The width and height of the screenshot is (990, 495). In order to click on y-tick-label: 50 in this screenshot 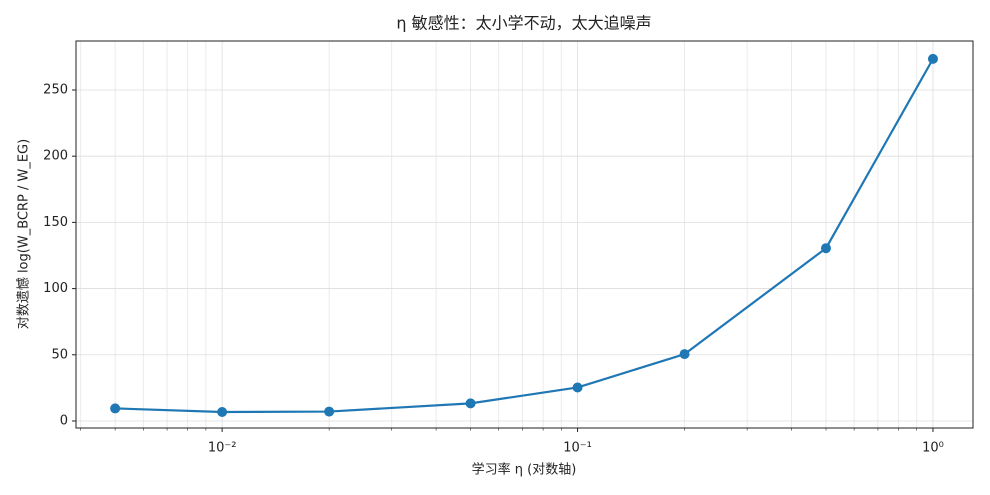, I will do `click(59, 354)`.